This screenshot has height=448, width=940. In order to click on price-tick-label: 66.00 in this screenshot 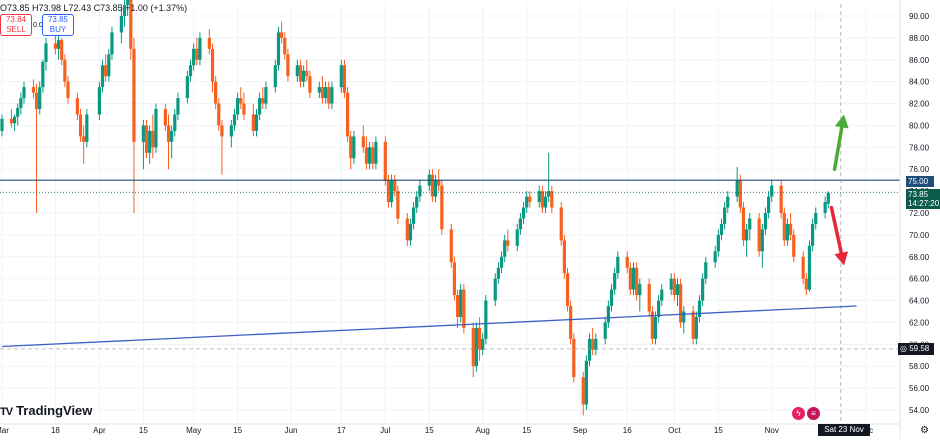, I will do `click(919, 279)`.